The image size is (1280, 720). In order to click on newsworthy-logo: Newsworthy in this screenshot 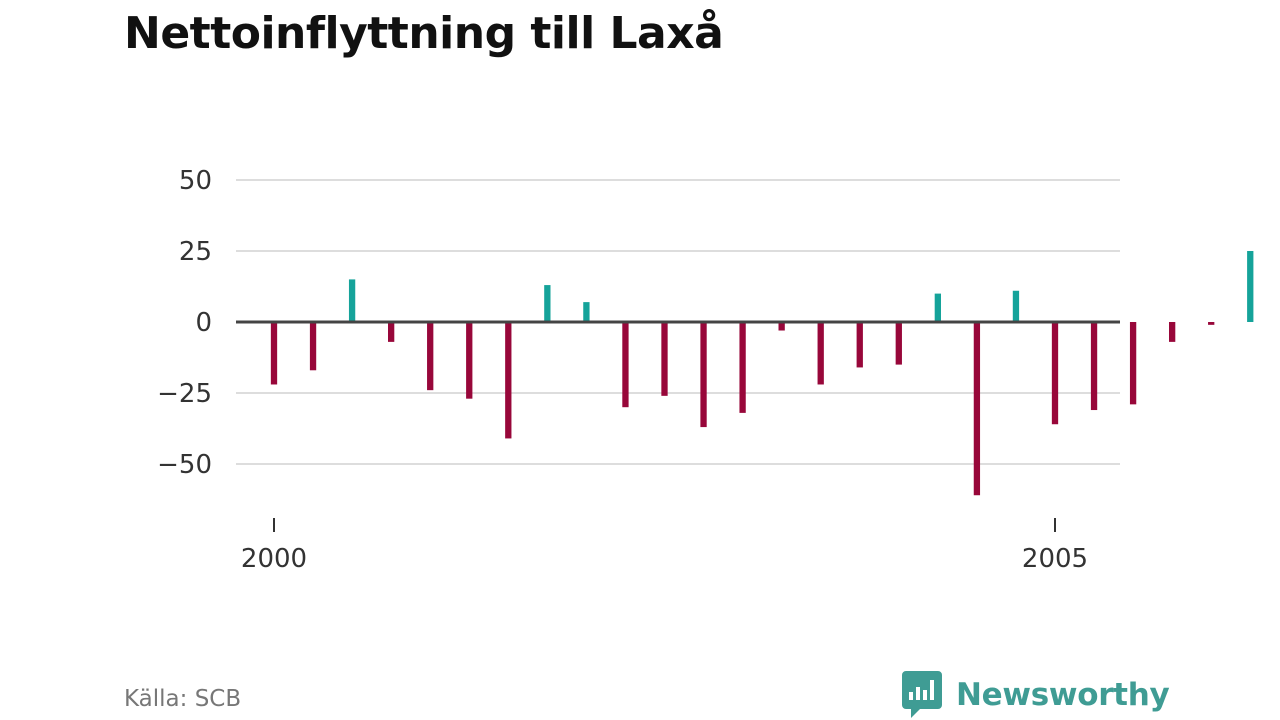, I will do `click(1036, 695)`.